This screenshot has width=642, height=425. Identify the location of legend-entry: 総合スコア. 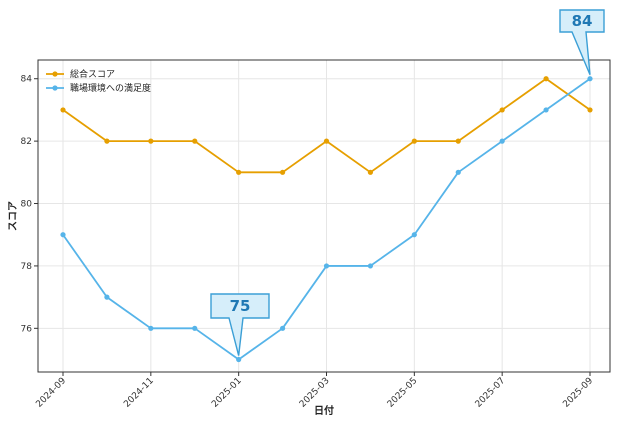
(92, 74).